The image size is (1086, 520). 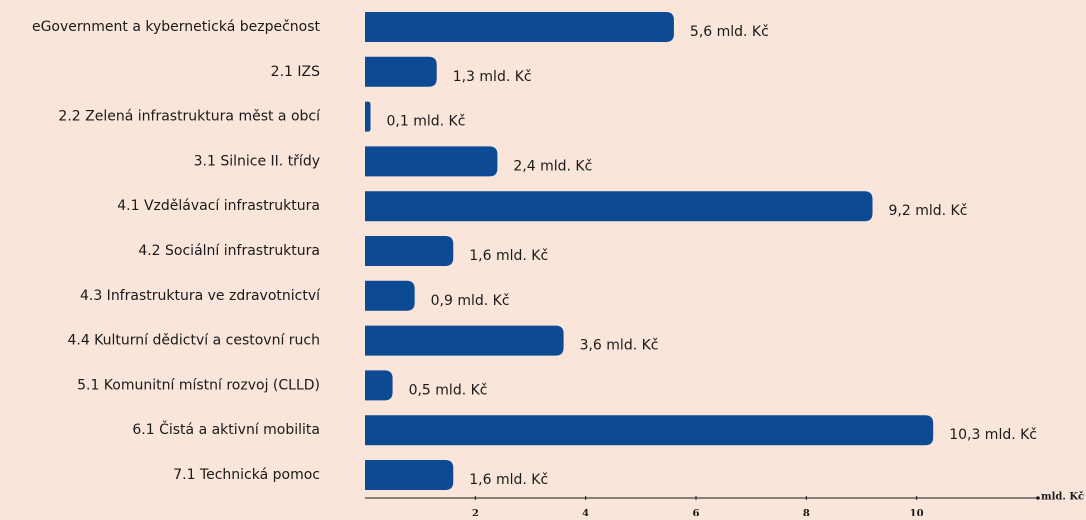 I want to click on y-tick-label: 4.4 Kulturní dědictví a cestovní ruch, so click(x=193, y=341).